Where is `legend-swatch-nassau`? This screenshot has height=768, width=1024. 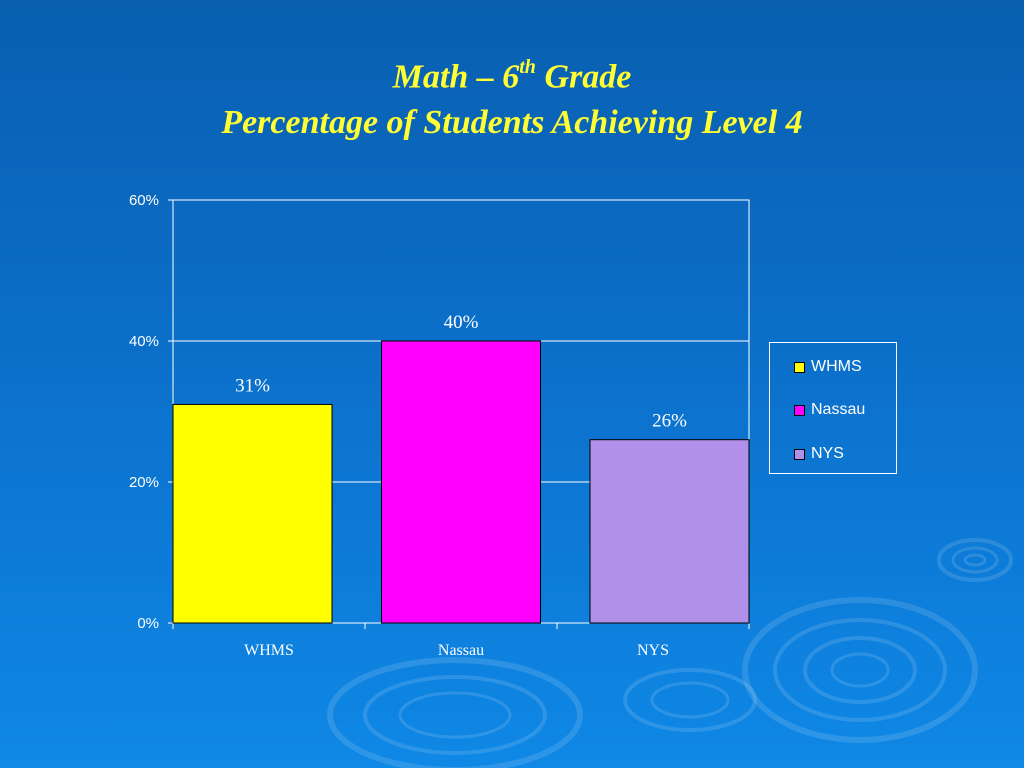 legend-swatch-nassau is located at coordinates (799, 410).